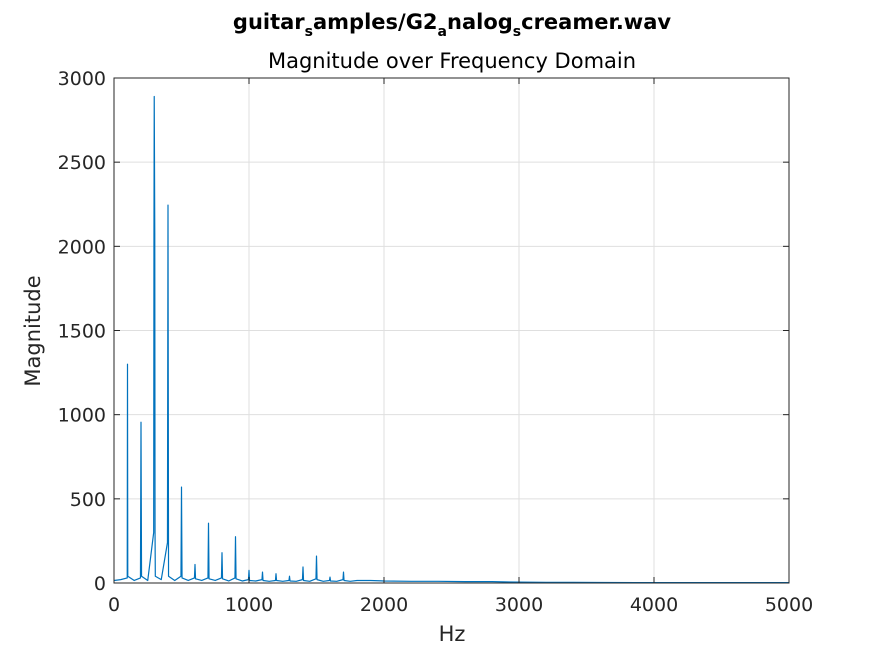  I want to click on y-tick-label: 3000, so click(82, 79).